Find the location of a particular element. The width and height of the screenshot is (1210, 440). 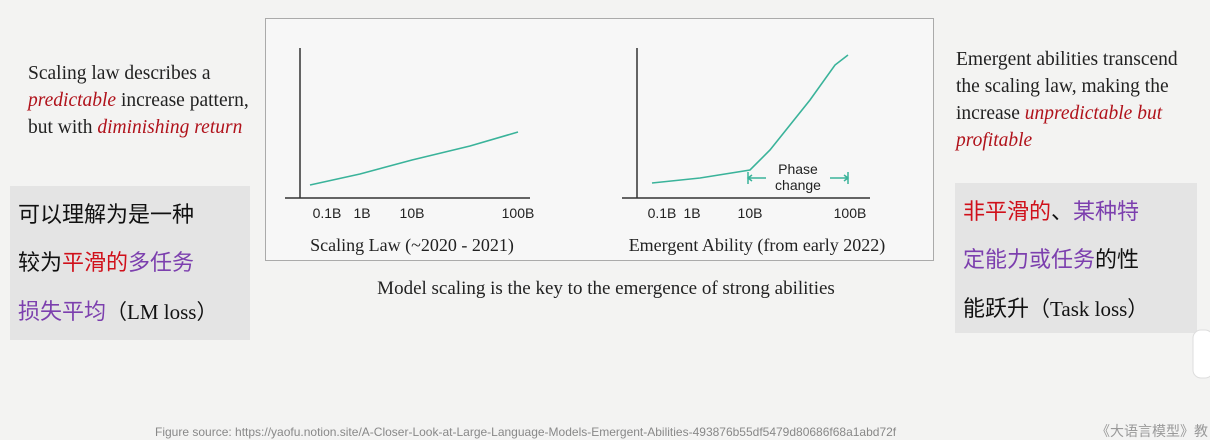

highlight: unpredictable but profitable is located at coordinates (1059, 127).